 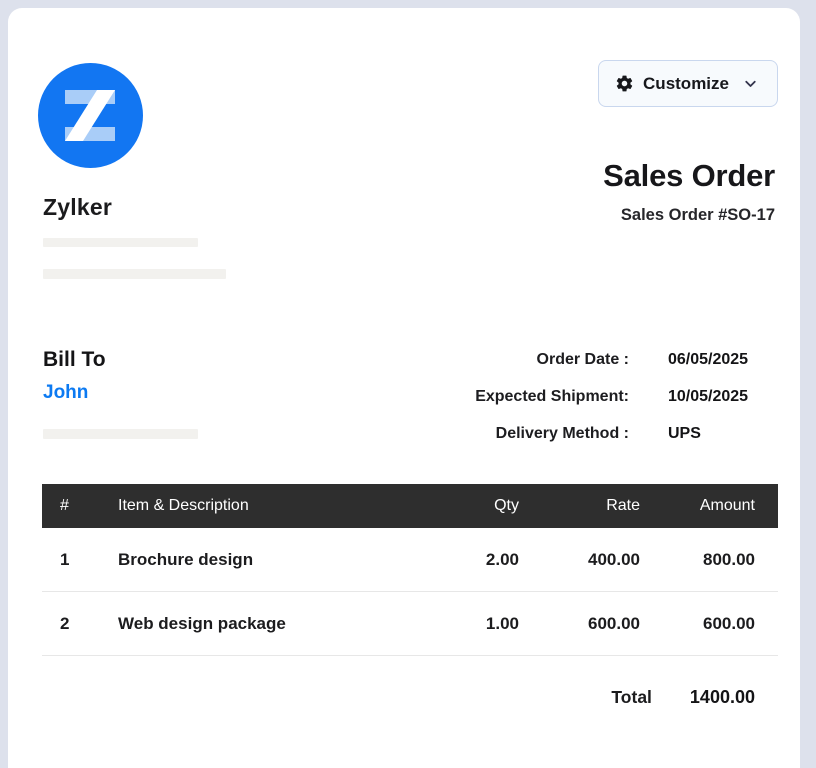 What do you see at coordinates (562, 433) in the screenshot?
I see `delivery-method-label: Delivery Method :` at bounding box center [562, 433].